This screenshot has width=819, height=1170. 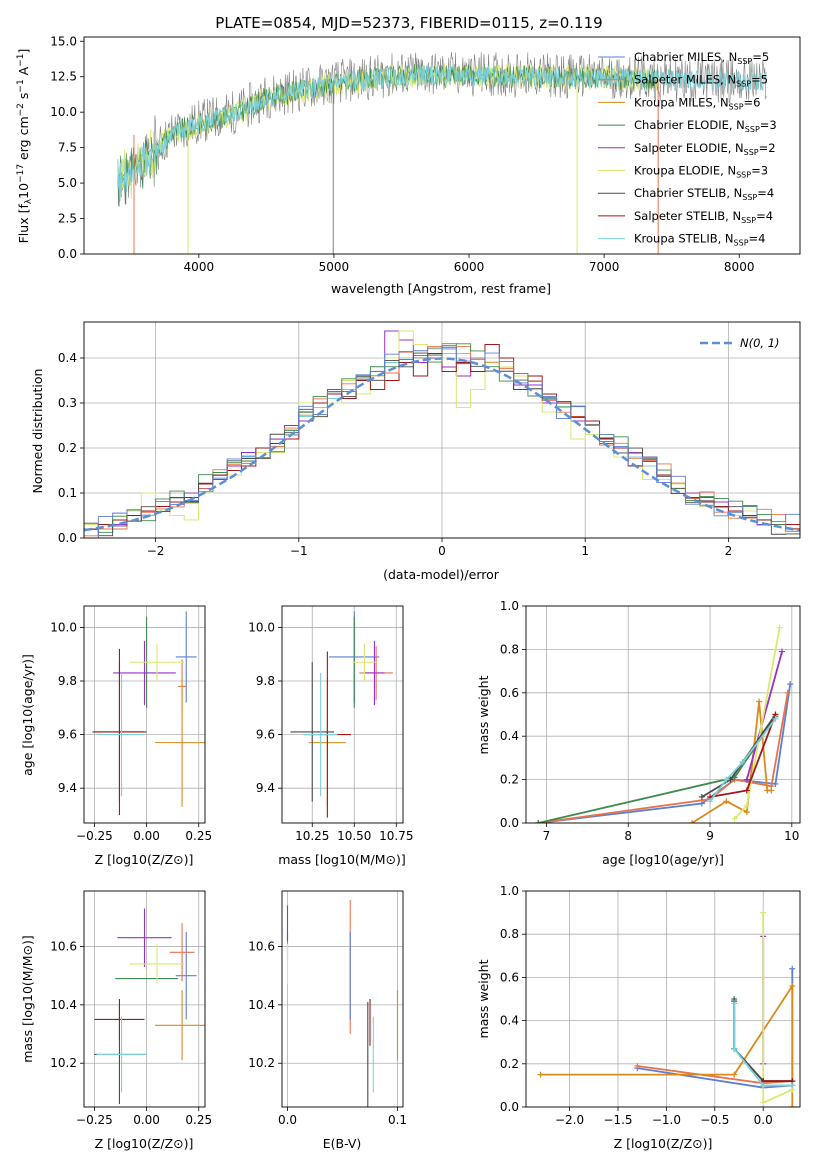 What do you see at coordinates (701, 172) in the screenshot?
I see `legend-entry: Kroupa ELODIE, NSSP=3` at bounding box center [701, 172].